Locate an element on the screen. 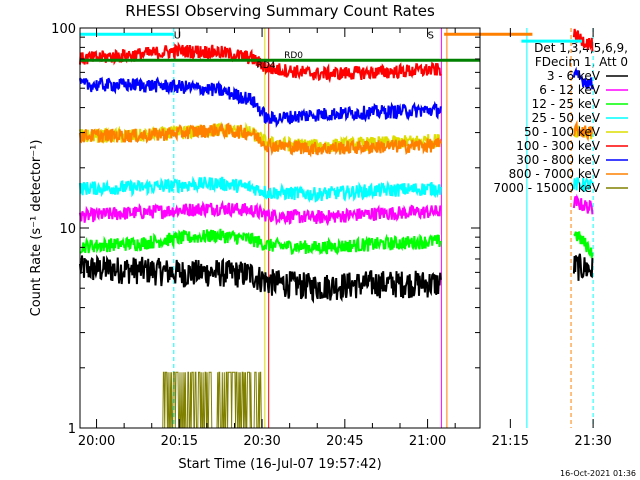 This screenshot has height=480, width=640. x-tick-label: 20:30 is located at coordinates (261, 441).